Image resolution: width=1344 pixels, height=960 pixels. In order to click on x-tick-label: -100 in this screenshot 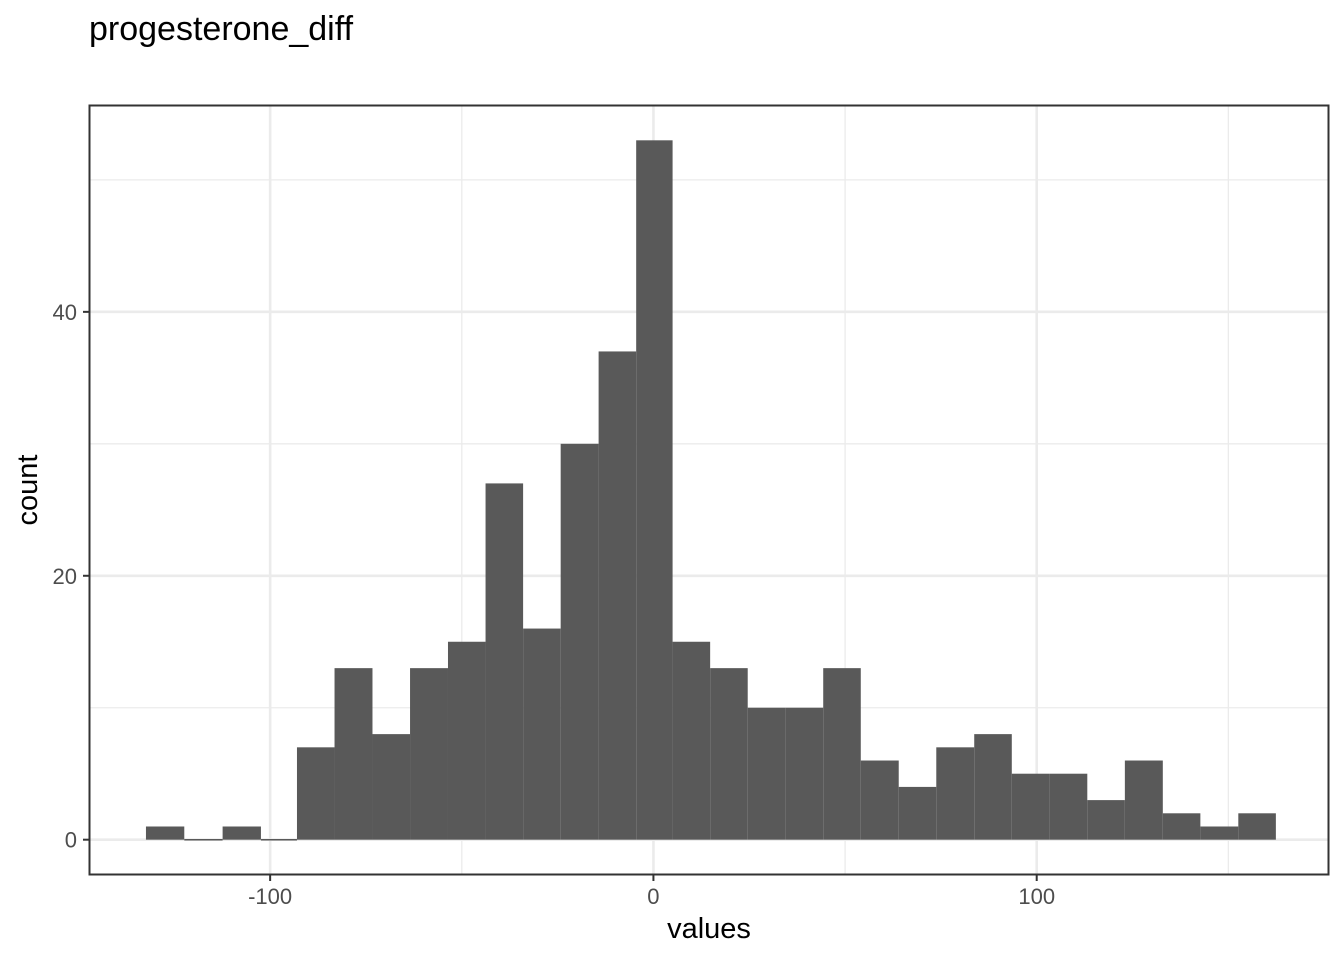, I will do `click(270, 896)`.